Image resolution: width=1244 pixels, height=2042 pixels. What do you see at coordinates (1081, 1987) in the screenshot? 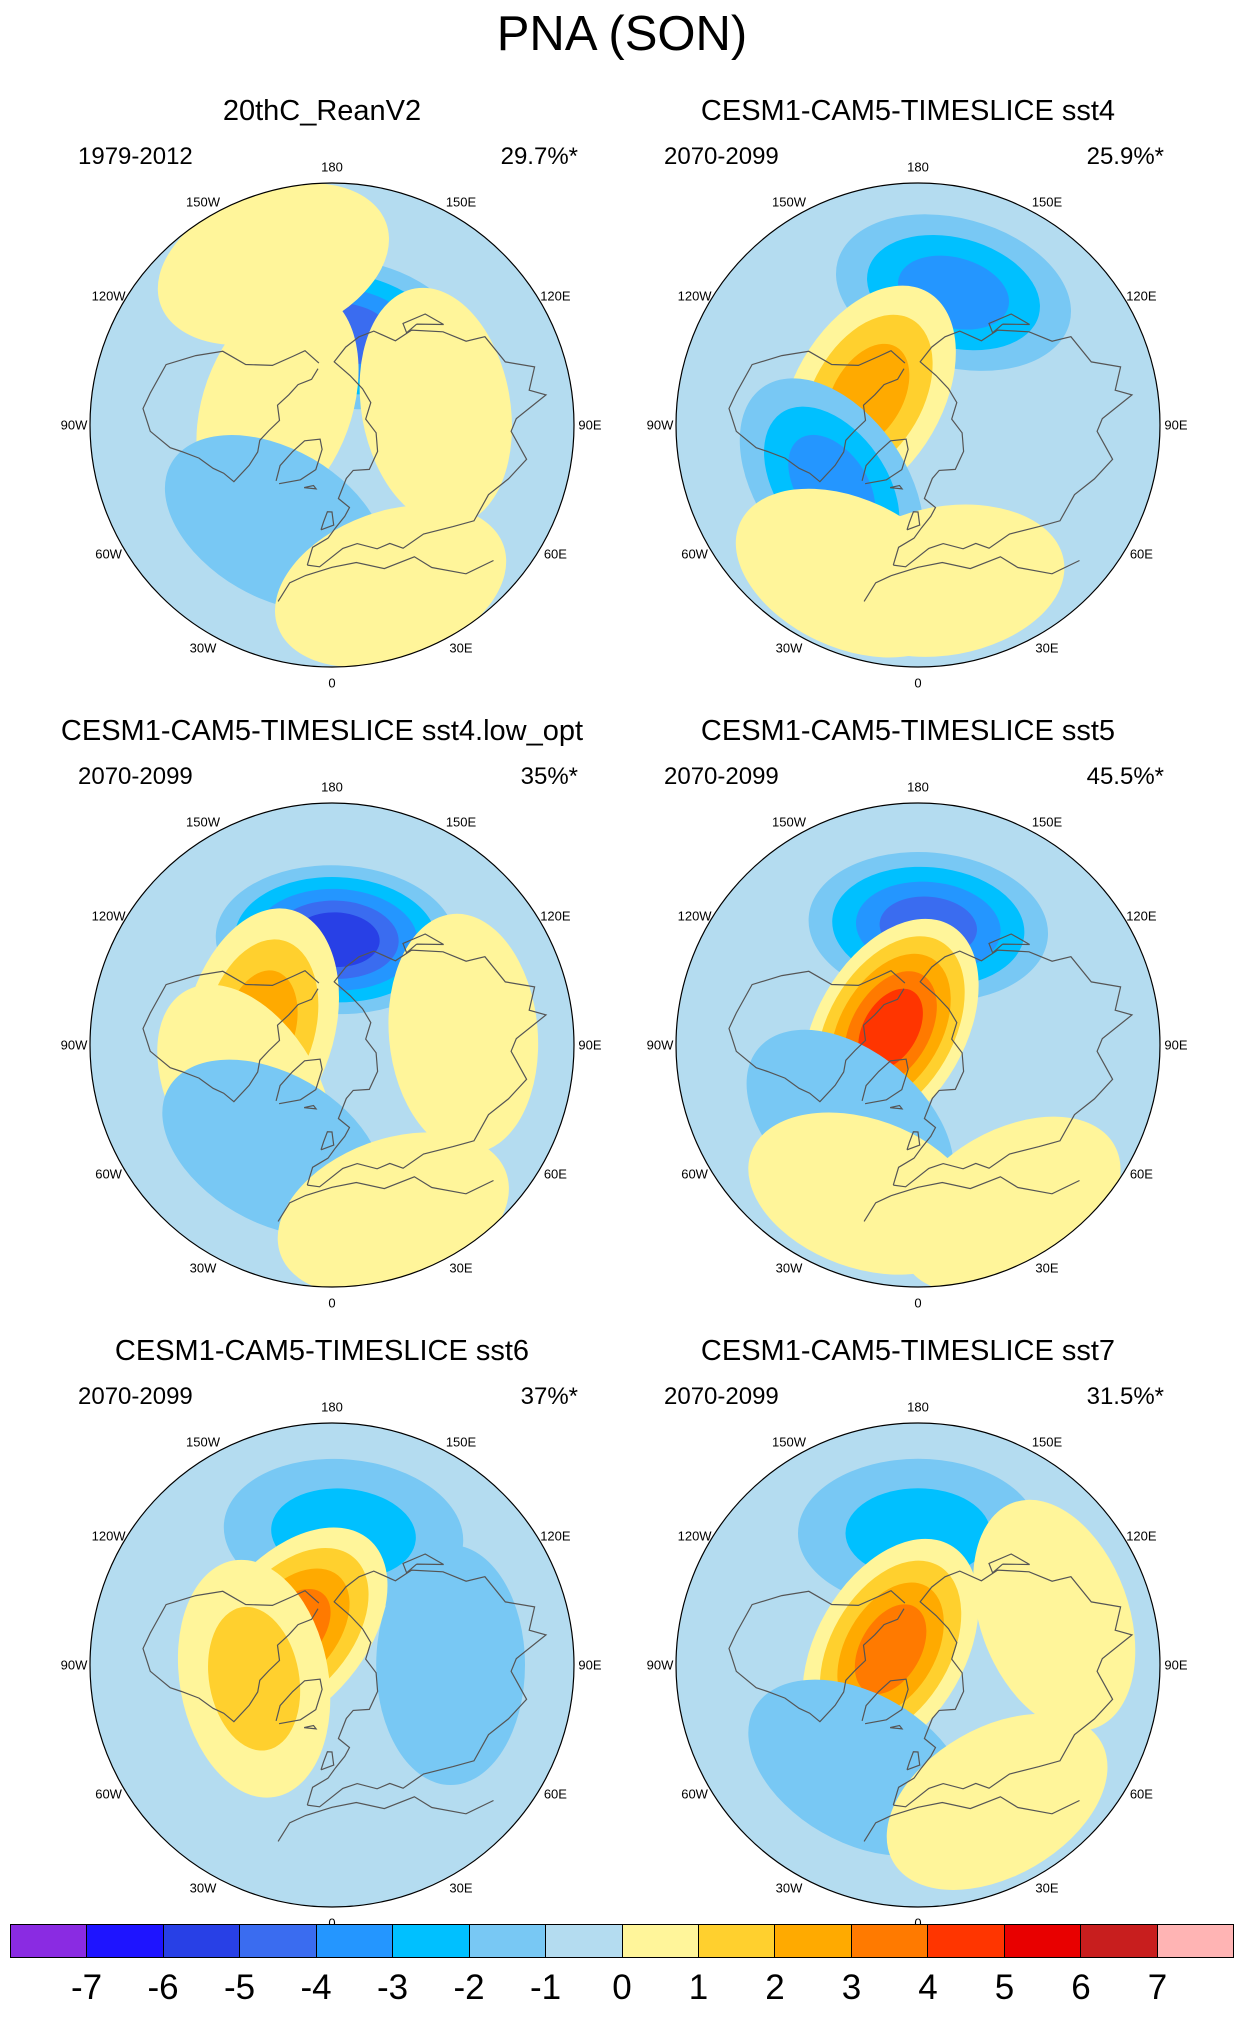
I see `colorbar-tick-label: 6` at bounding box center [1081, 1987].